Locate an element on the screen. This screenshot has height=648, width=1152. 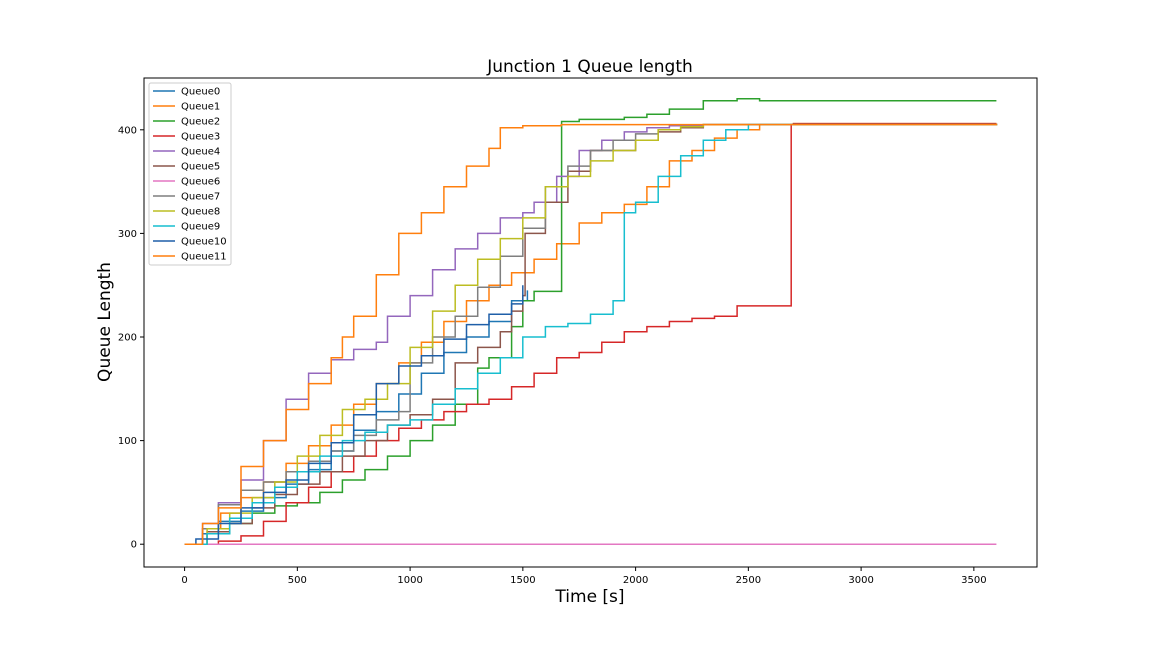
x-tick-label: 500 is located at coordinates (297, 580).